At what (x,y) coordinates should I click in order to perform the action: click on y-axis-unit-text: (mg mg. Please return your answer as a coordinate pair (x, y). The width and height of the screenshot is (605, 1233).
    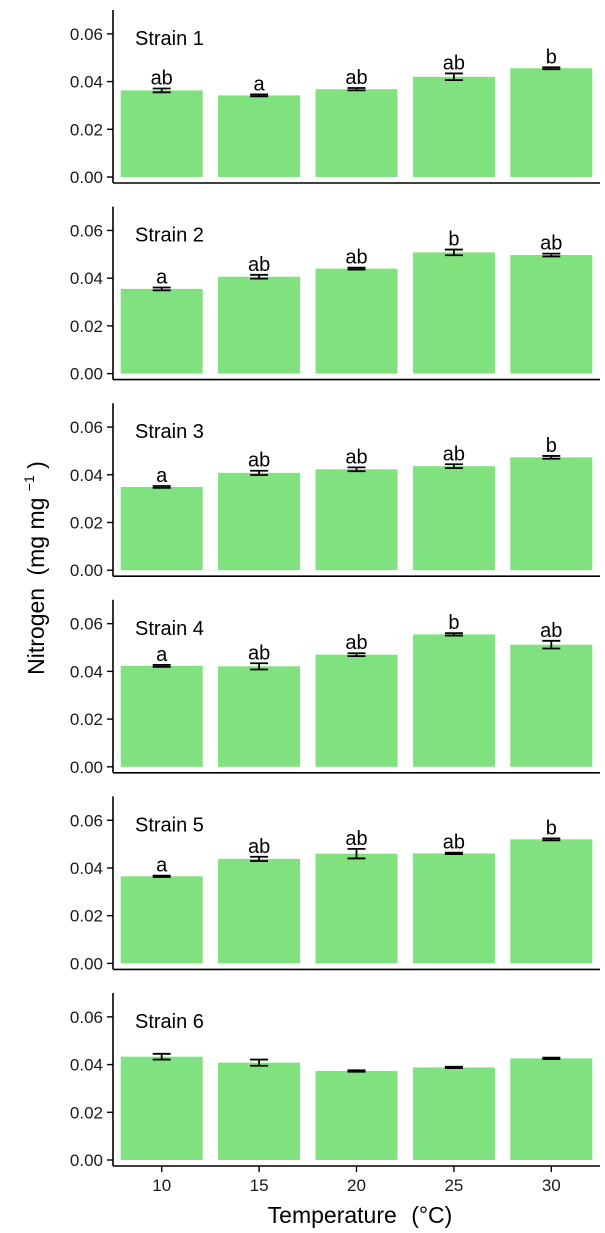
    Looking at the image, I should click on (36, 537).